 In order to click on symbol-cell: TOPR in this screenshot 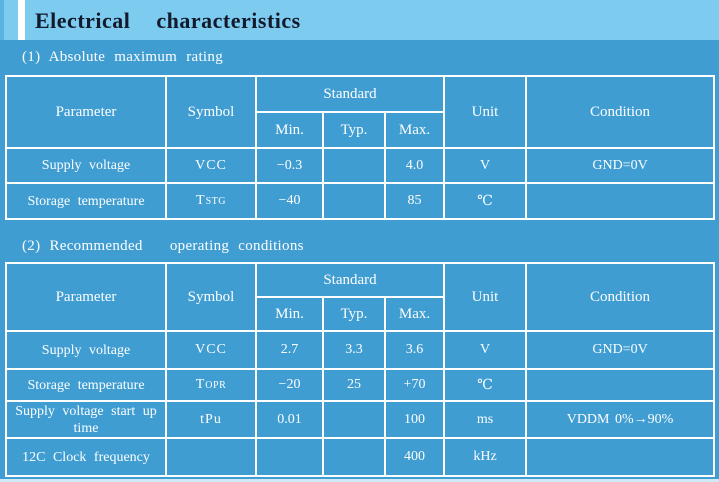, I will do `click(211, 385)`.